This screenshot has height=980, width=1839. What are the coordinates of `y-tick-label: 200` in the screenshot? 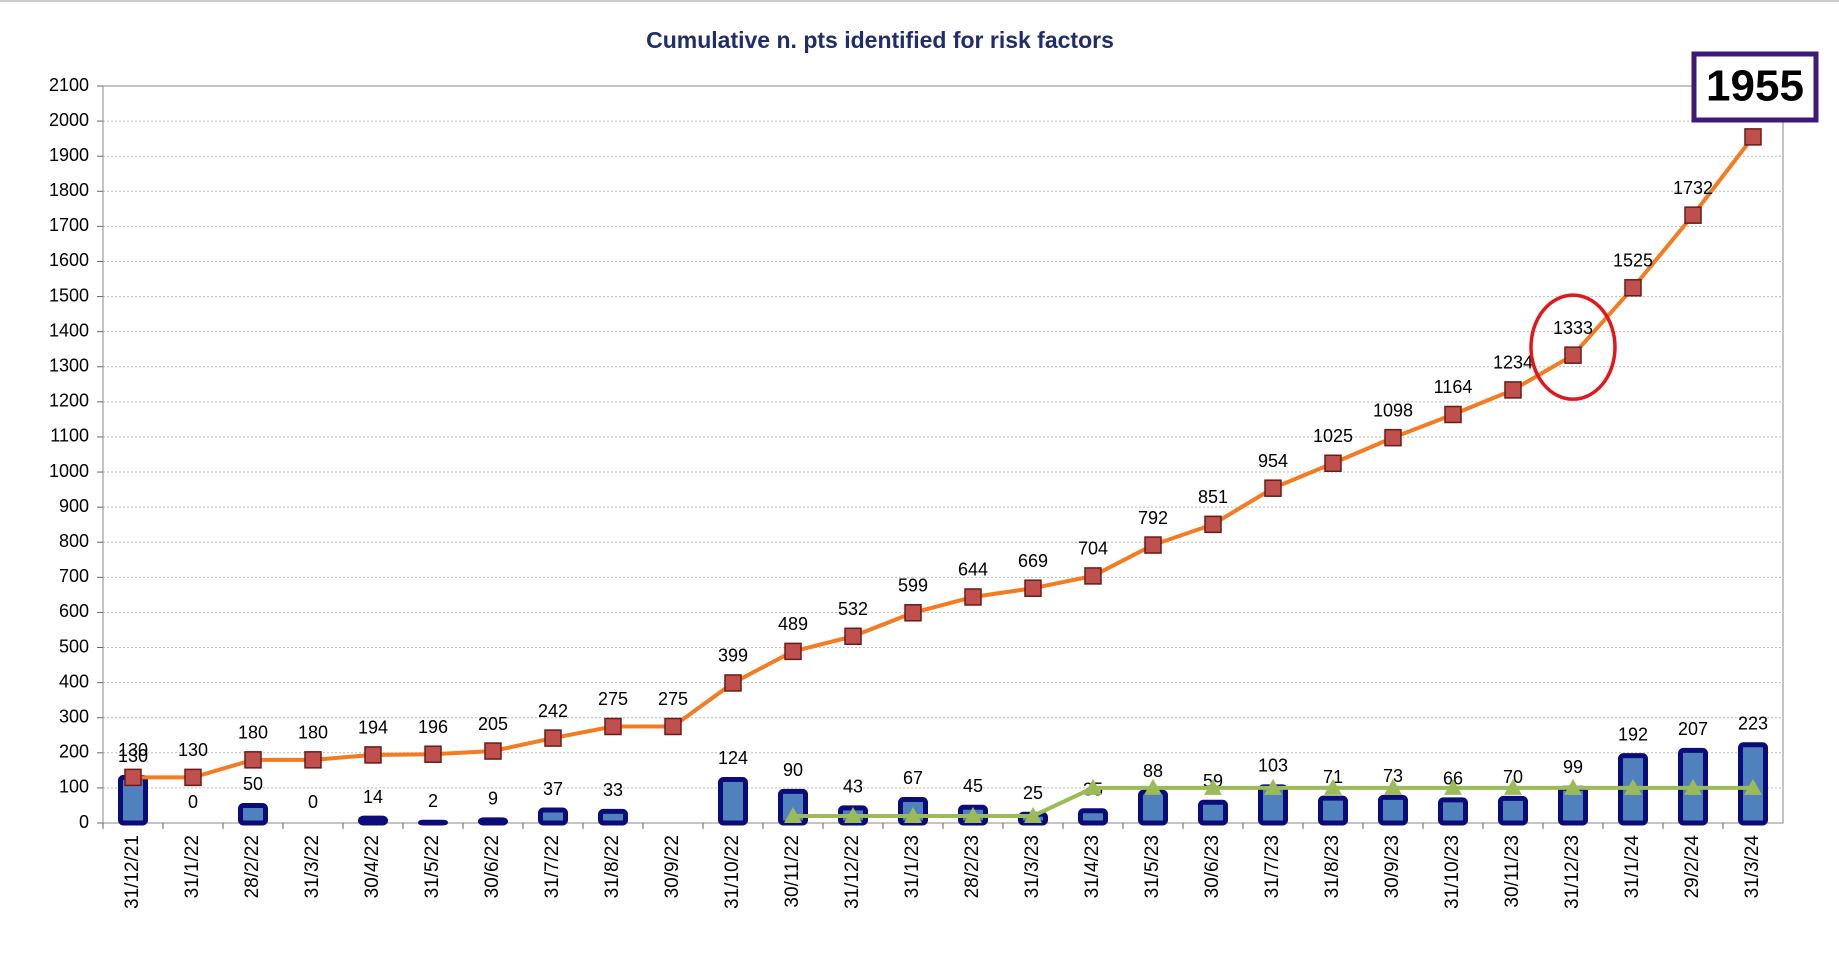 It's located at (74, 752).